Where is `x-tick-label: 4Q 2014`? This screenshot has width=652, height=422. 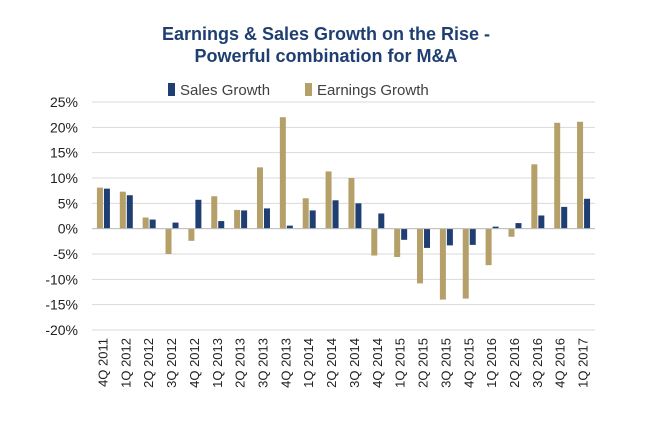
x-tick-label: 4Q 2014 is located at coordinates (377, 363).